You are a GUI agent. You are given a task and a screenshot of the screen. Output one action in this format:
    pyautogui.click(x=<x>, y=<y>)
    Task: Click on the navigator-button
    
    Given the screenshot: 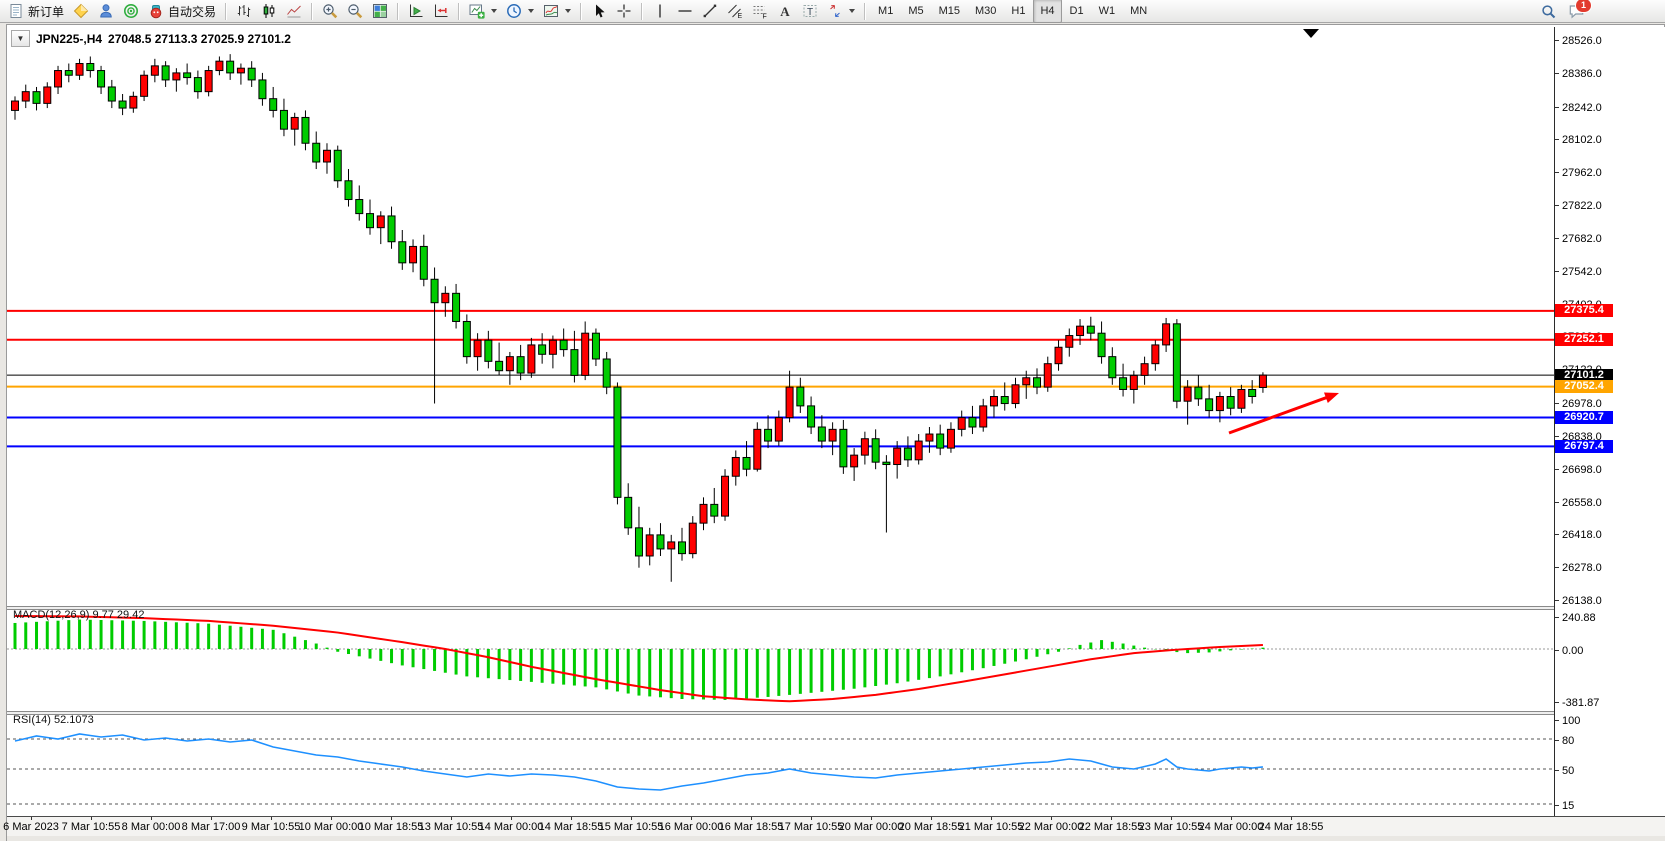 What is the action you would take?
    pyautogui.click(x=106, y=11)
    